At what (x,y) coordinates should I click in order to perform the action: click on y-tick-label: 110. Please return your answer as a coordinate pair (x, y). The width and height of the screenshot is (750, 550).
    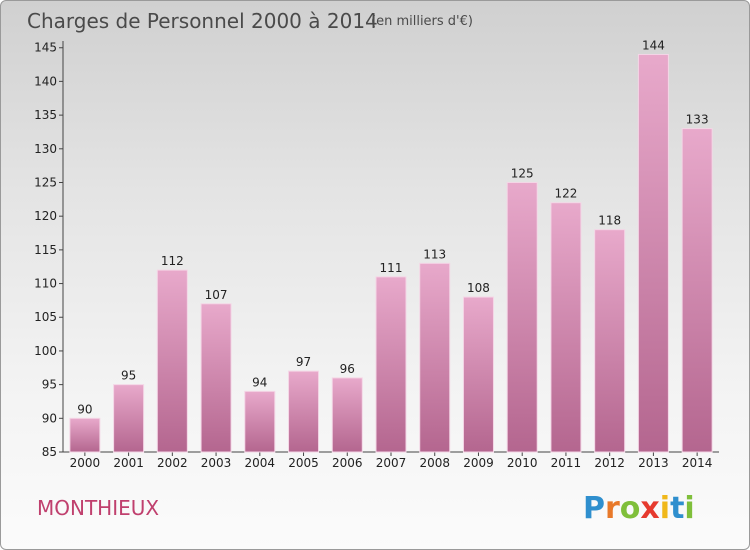
    Looking at the image, I should click on (45, 284).